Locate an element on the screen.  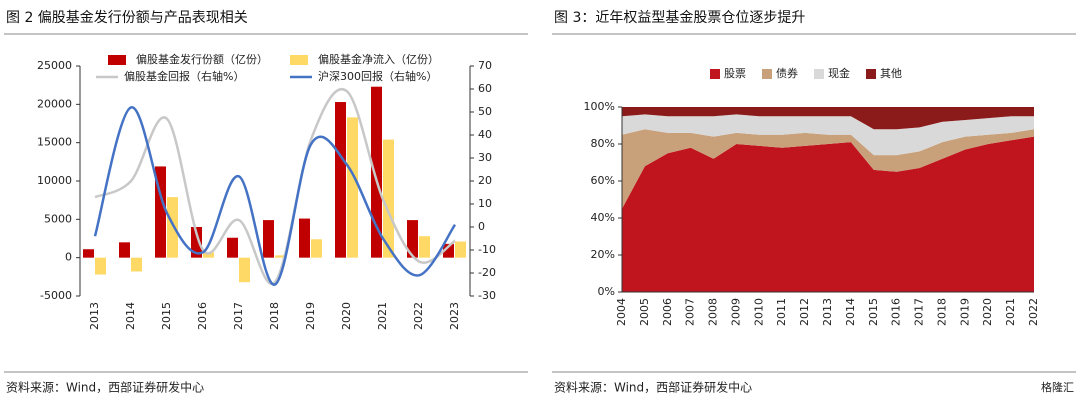
y-tick-label: -5000 is located at coordinates (56, 295).